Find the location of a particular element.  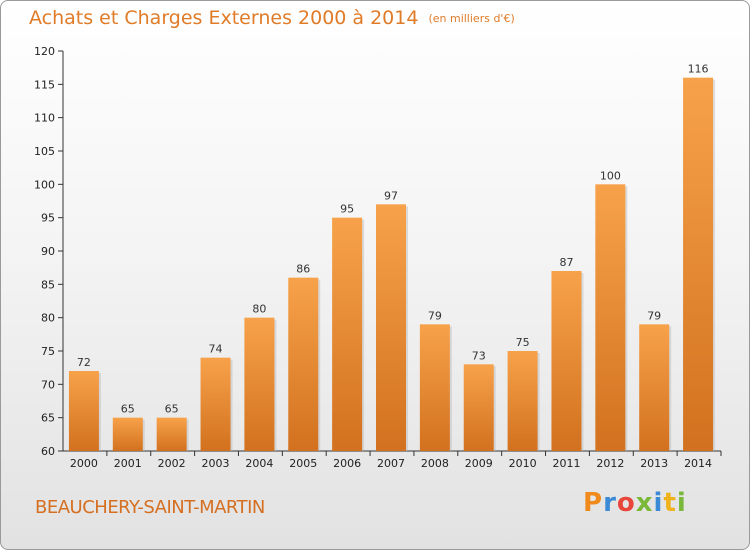

bar-value-label: 95 is located at coordinates (347, 209).